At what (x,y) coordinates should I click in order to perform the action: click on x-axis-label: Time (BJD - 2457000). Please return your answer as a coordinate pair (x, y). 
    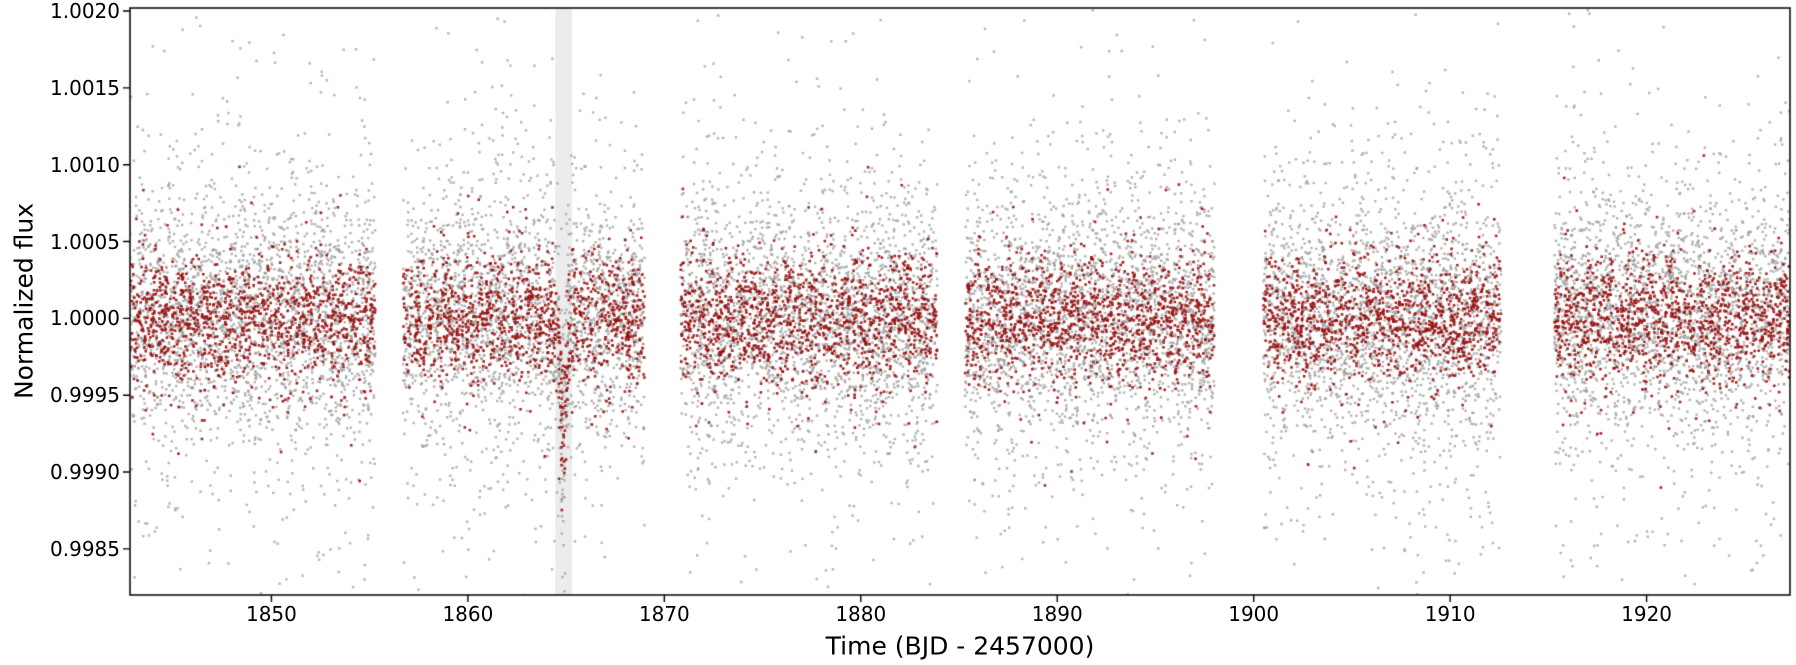
    Looking at the image, I should click on (960, 646).